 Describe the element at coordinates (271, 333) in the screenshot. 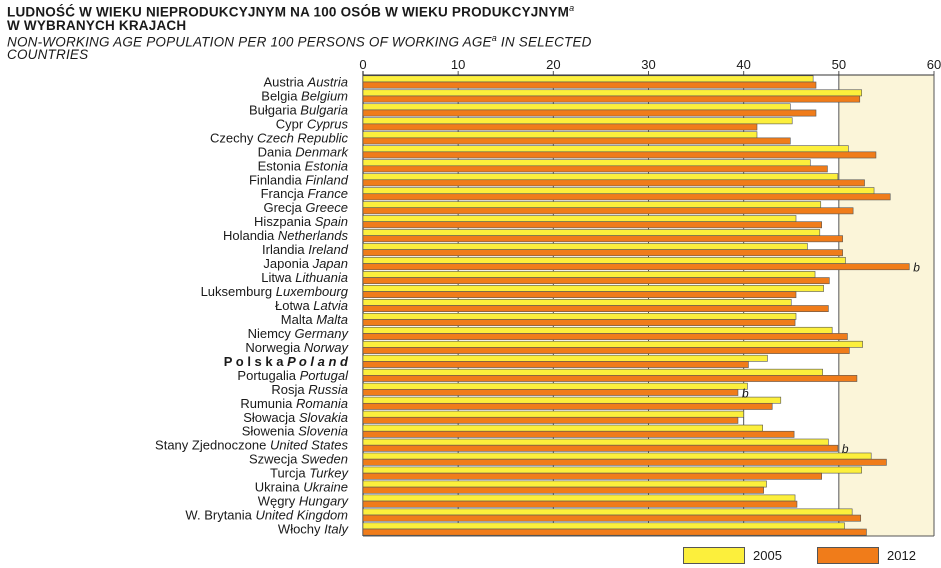

I see `category-label-pl: Niemcy` at that location.